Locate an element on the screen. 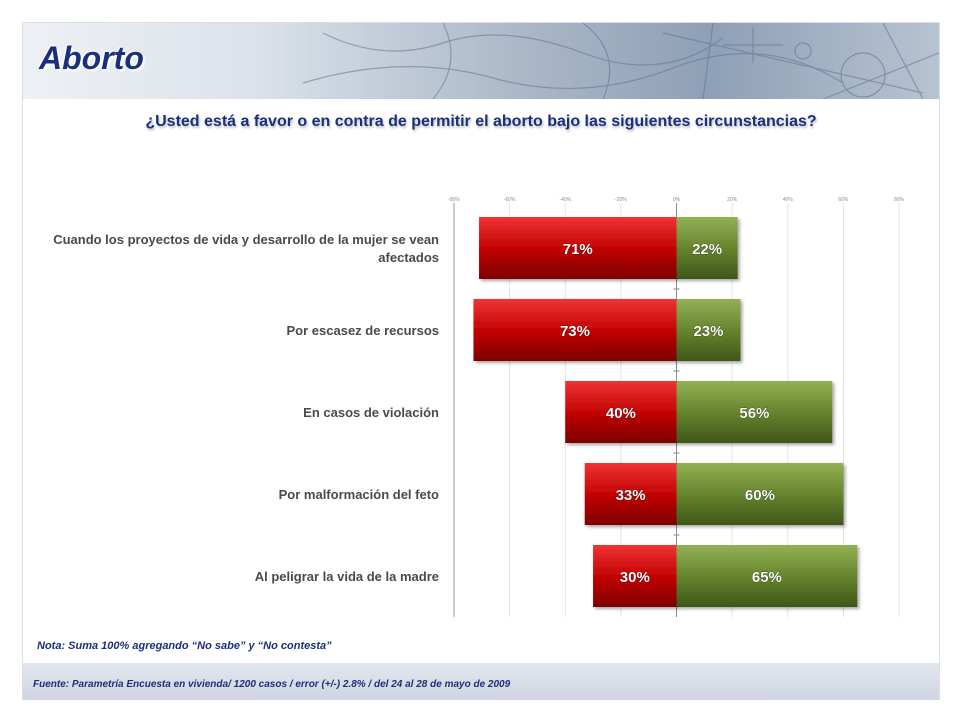  x-tick-label: -20% is located at coordinates (621, 200).